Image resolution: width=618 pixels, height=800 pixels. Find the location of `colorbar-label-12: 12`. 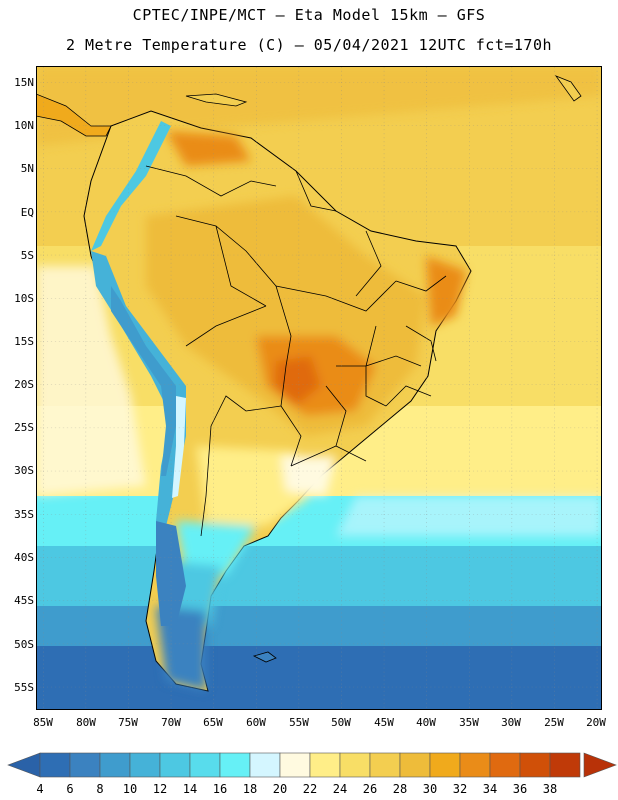

colorbar-label-12: 12 is located at coordinates (160, 789).